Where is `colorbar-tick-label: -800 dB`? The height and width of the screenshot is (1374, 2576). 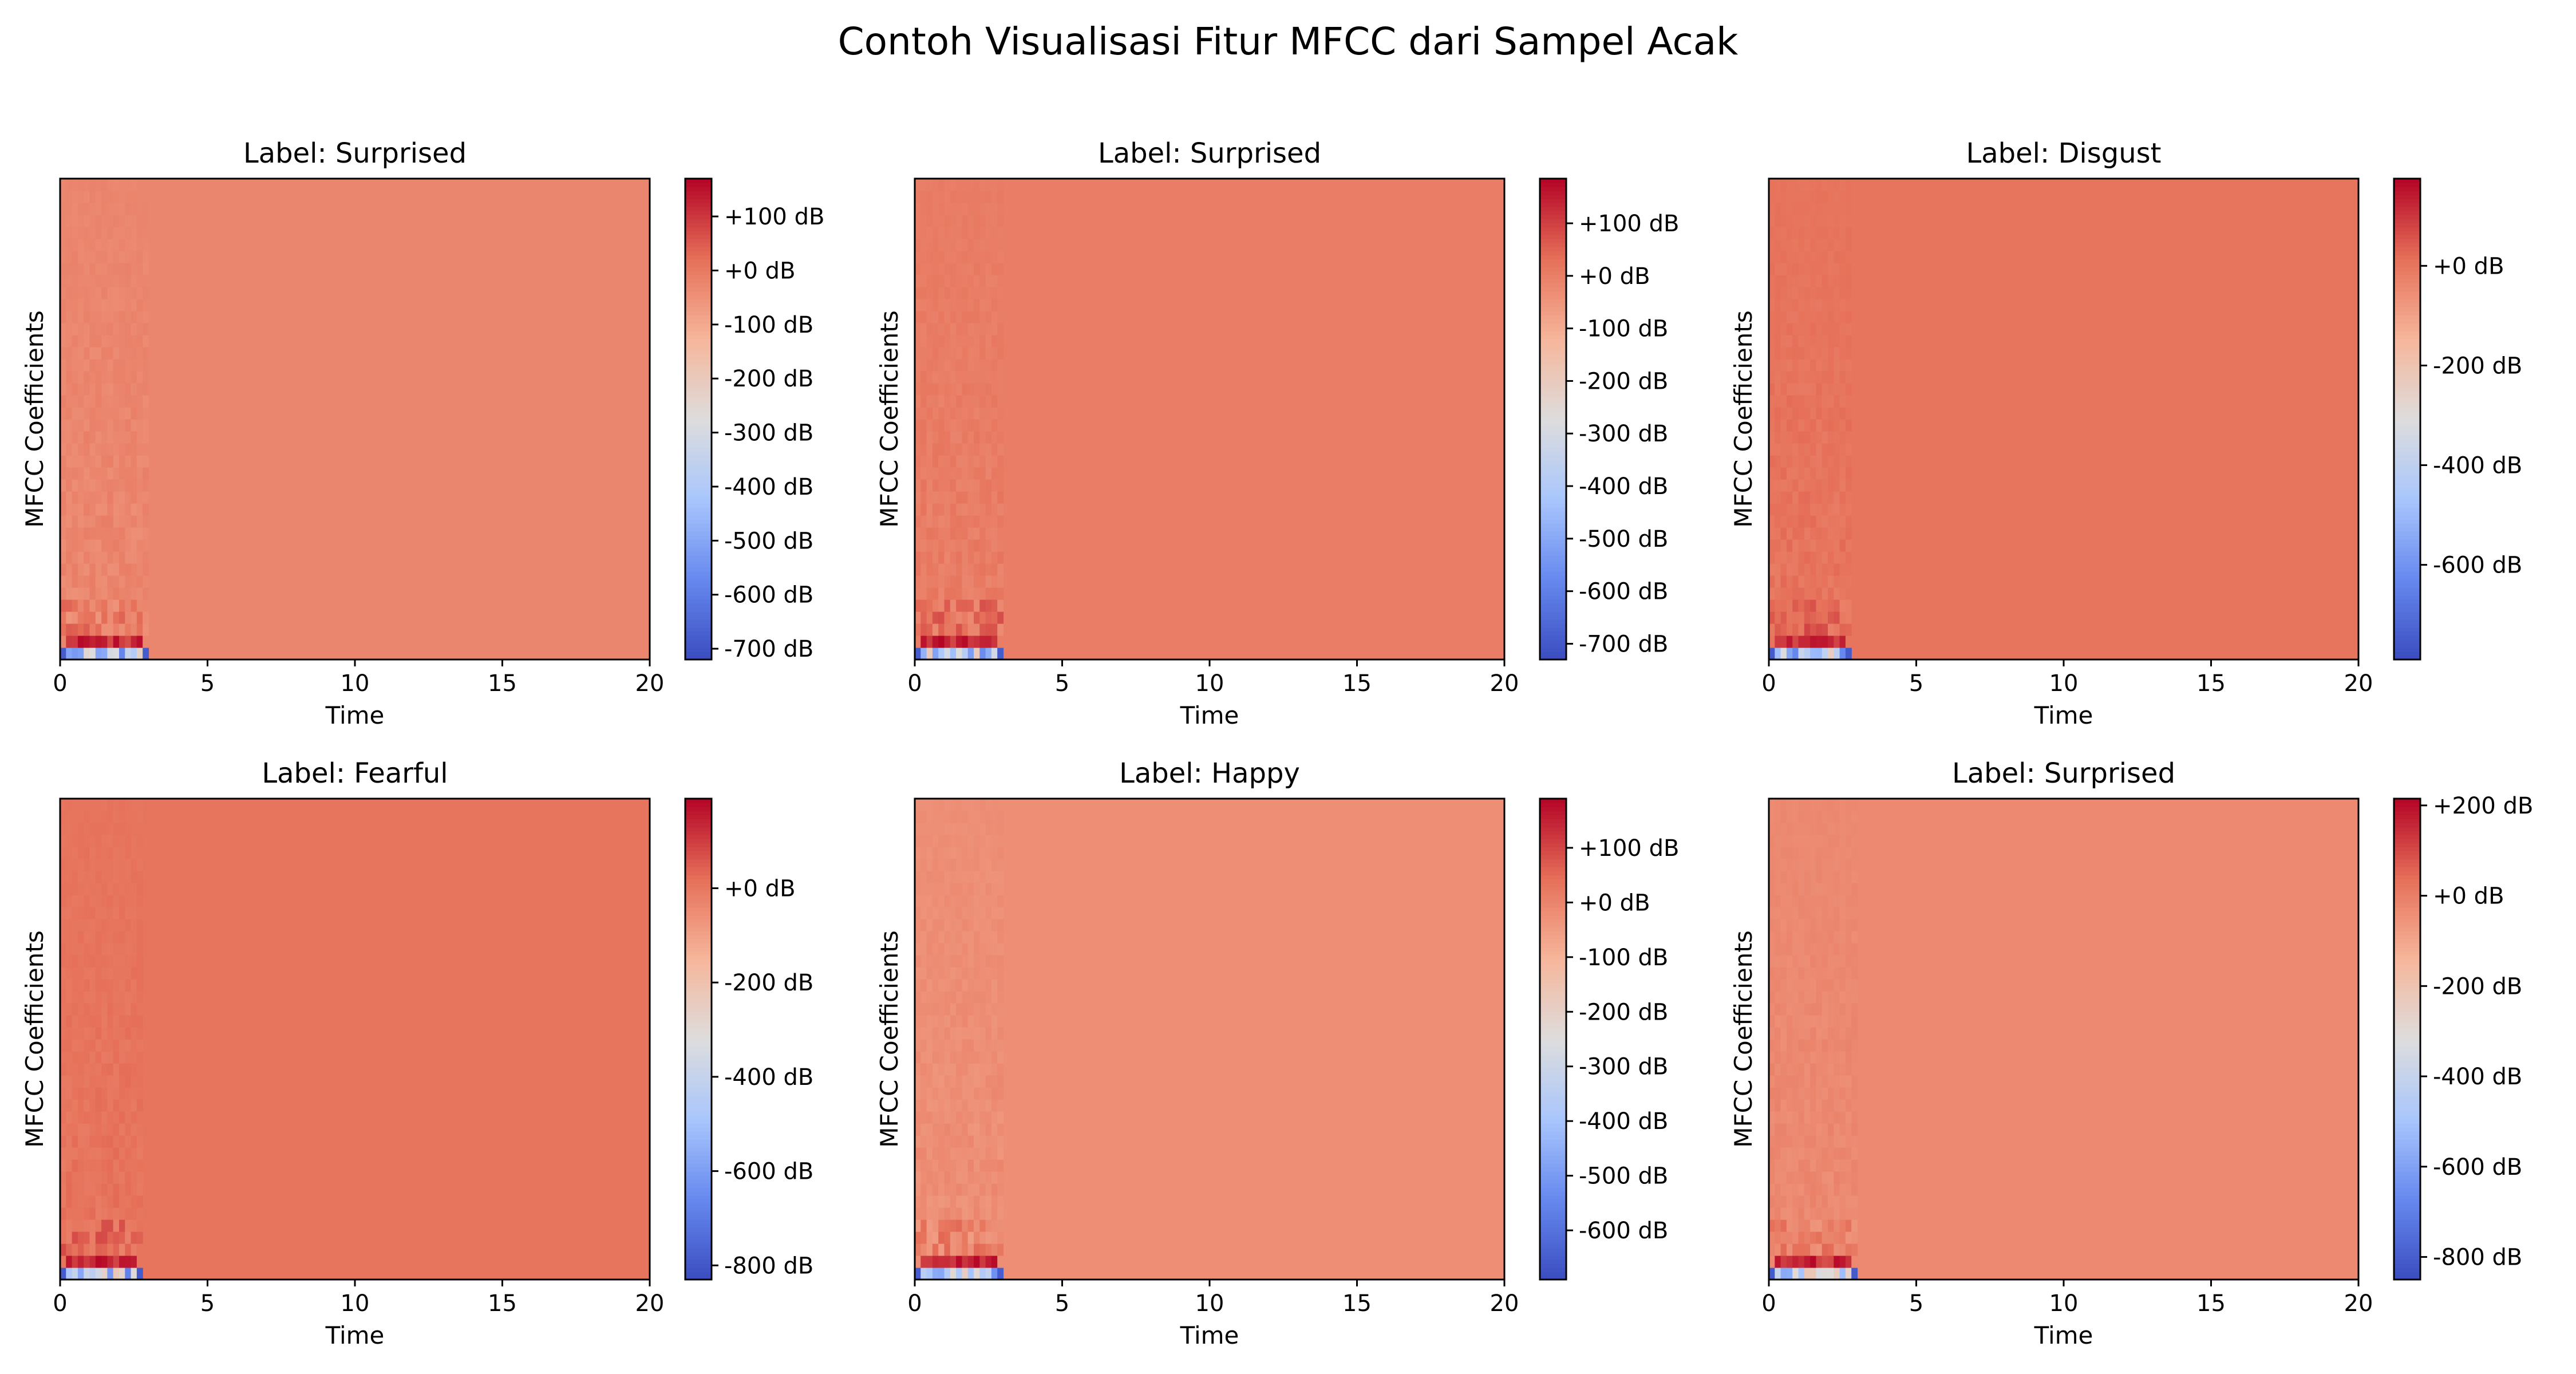 colorbar-tick-label: -800 dB is located at coordinates (2477, 1258).